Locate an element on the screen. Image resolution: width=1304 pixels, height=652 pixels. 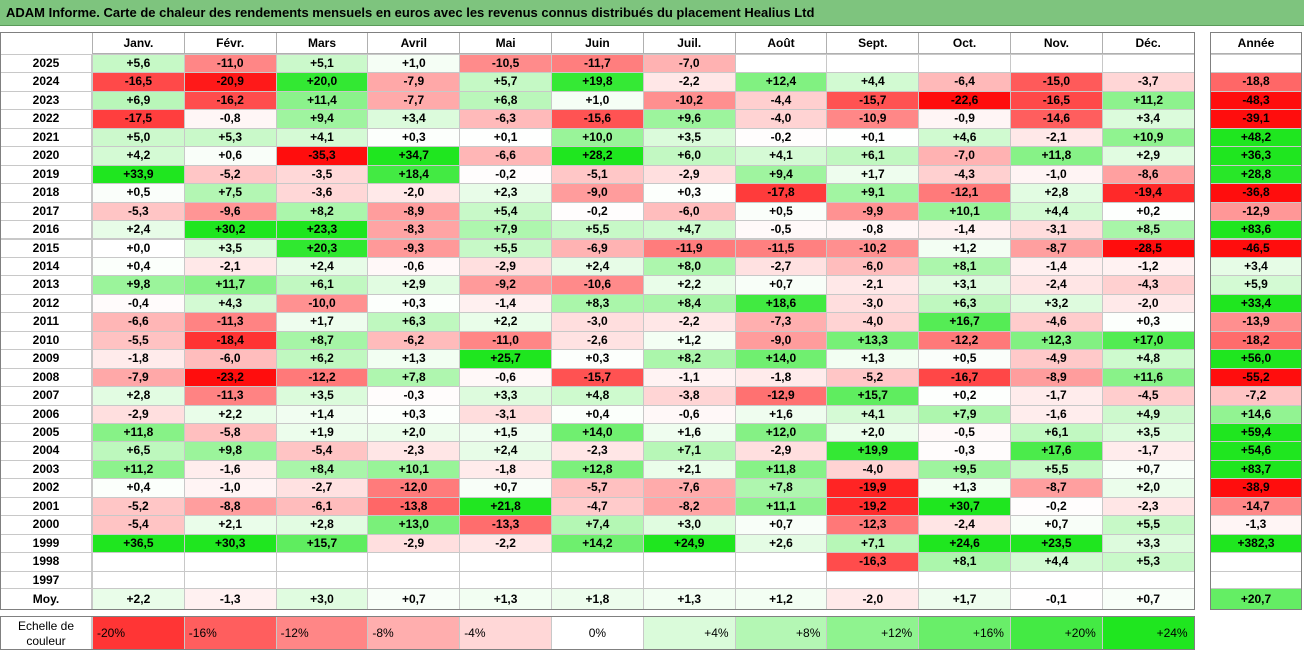
annual-cell: +28,8 is located at coordinates (1256, 174).